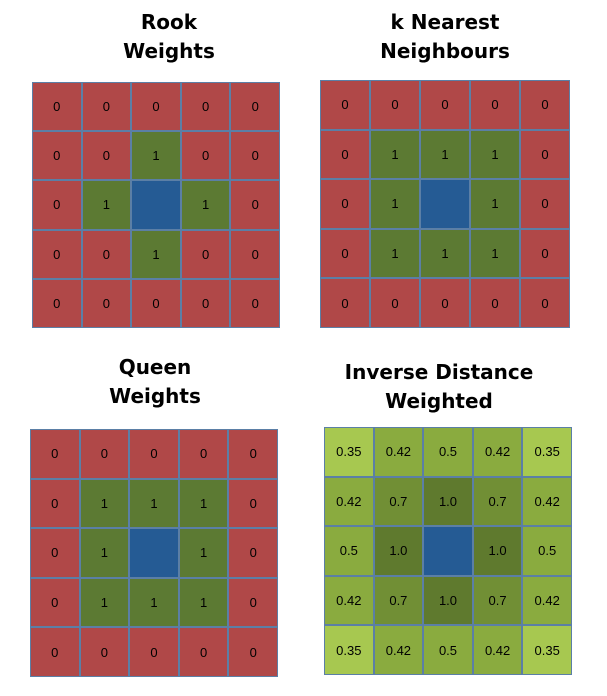 This screenshot has width=607, height=696. I want to click on rook-weights-title: Rook Weights, so click(169, 36).